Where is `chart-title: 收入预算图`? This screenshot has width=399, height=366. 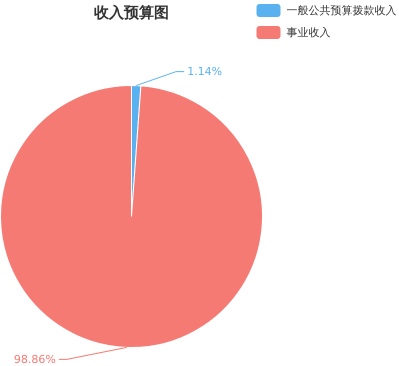 chart-title: 收入预算图 is located at coordinates (131, 13).